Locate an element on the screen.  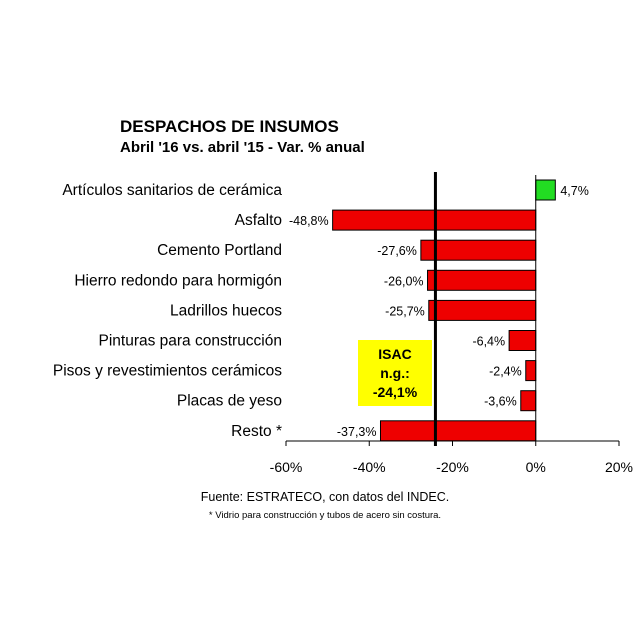
value-label: 4,7% is located at coordinates (574, 191).